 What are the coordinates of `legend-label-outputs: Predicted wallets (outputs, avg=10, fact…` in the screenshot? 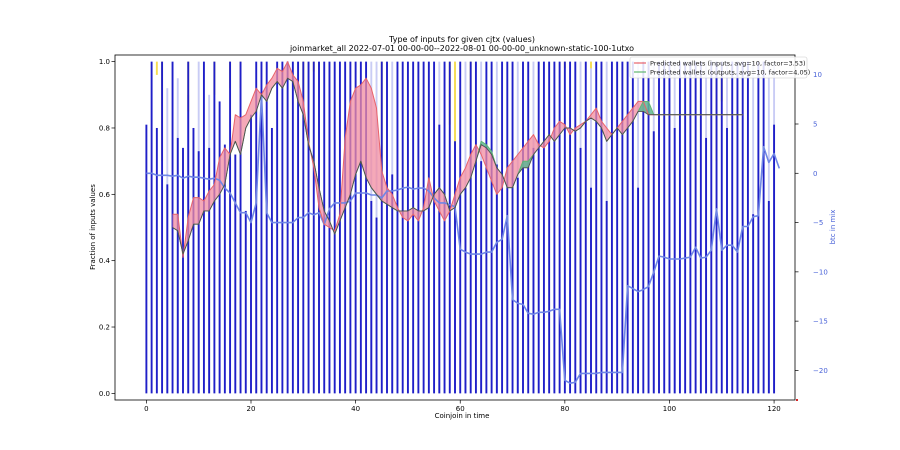 It's located at (730, 73).